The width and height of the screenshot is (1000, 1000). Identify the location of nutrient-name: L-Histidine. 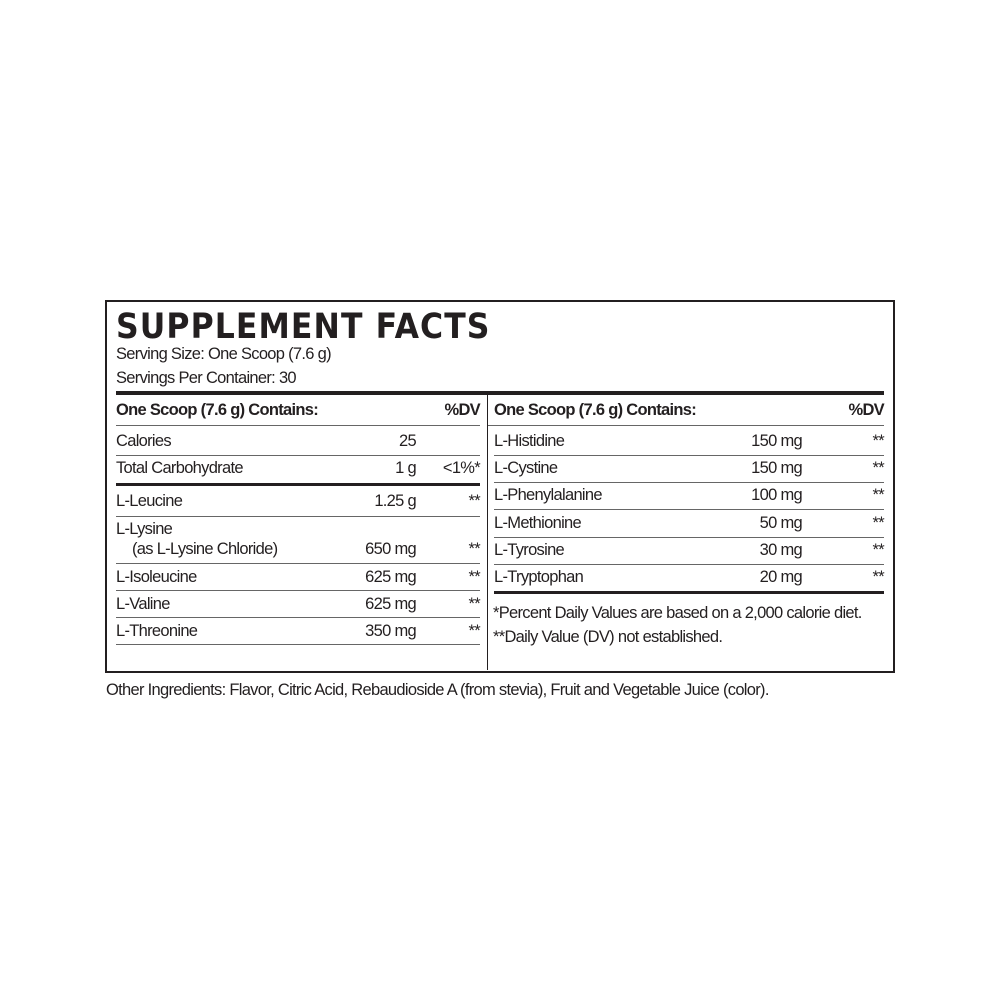
(529, 441).